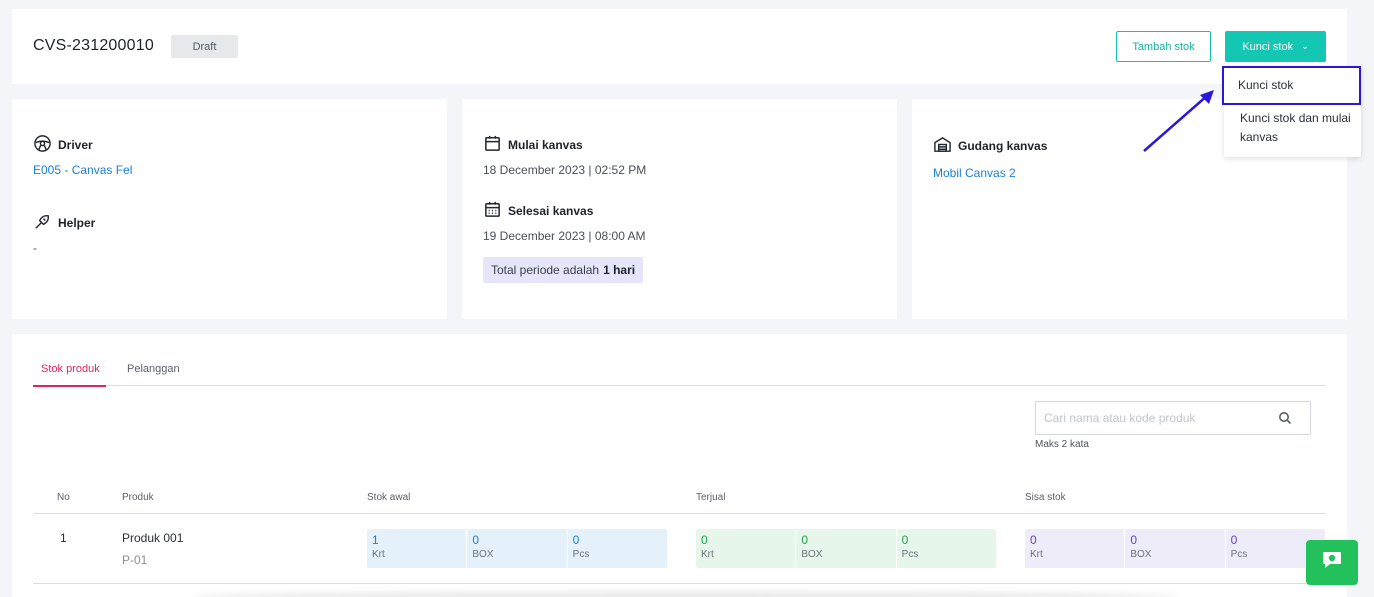 This screenshot has width=1374, height=597. I want to click on sold-pcs-unit: Pcs, so click(910, 554).